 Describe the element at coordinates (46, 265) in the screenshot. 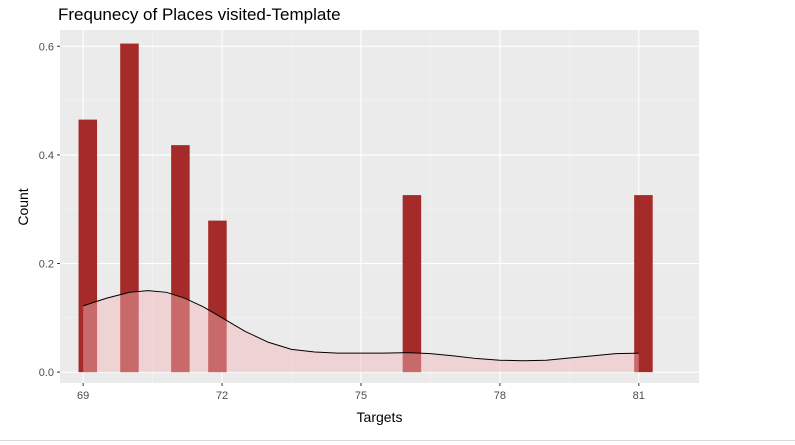

I see `y-tick-label: 0.2` at that location.